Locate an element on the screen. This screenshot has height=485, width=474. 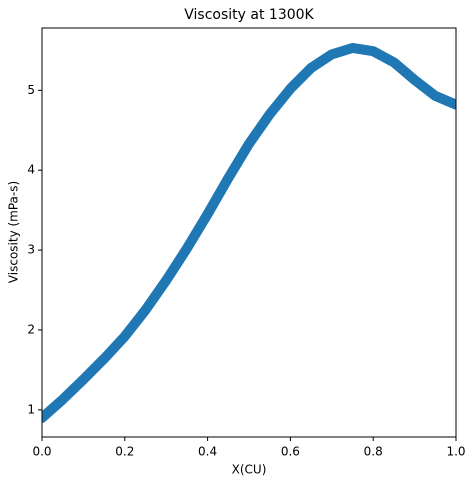
x-axis-label: X(CU) is located at coordinates (249, 470).